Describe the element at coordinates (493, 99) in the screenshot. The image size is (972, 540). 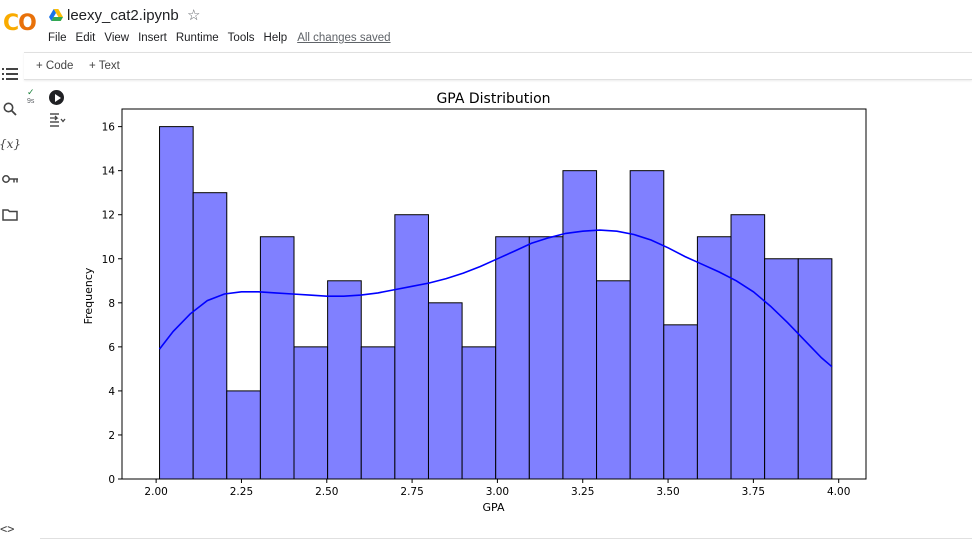
I see `chart-title: GPA Distribution` at that location.